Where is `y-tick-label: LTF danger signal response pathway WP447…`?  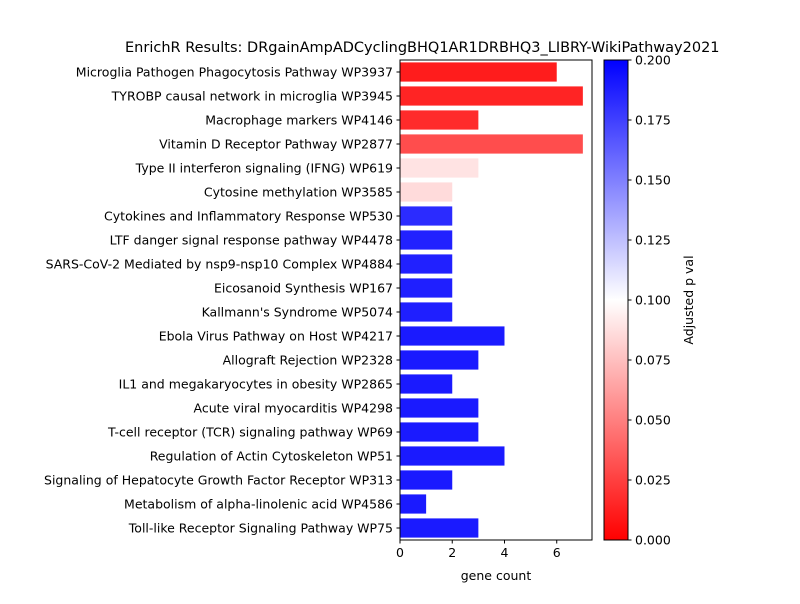 y-tick-label: LTF danger signal response pathway WP447… is located at coordinates (251, 240).